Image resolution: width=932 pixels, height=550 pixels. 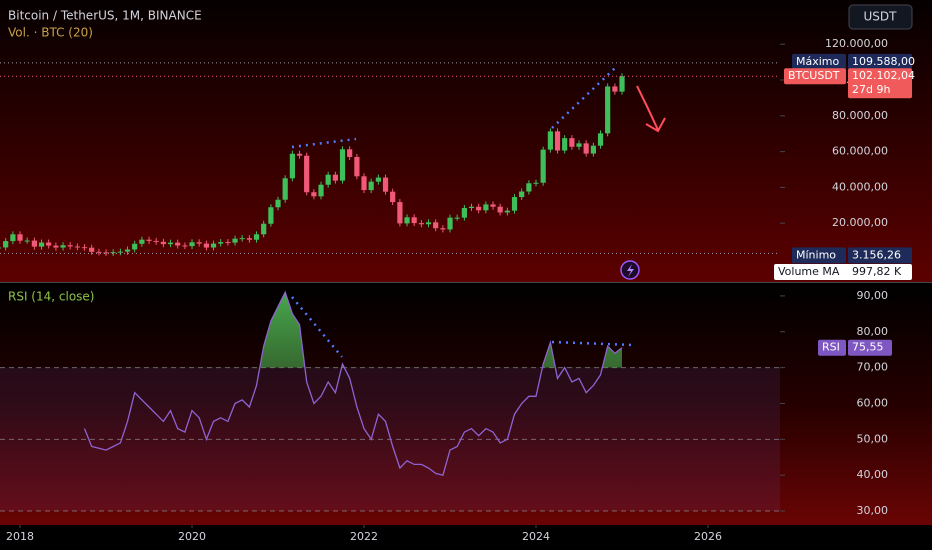 I want to click on y-tick-label: 90,00, so click(x=873, y=295).